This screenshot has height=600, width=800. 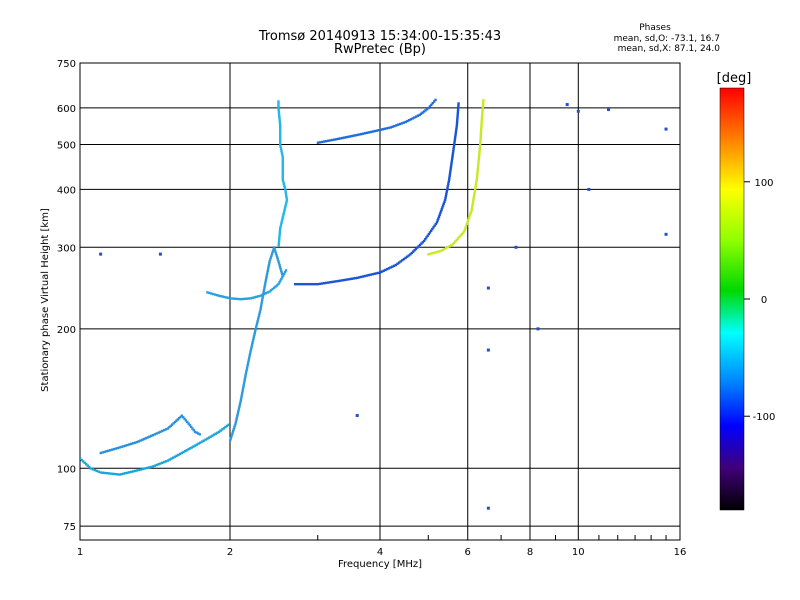 I want to click on y-axis-label: Stationary phase Virtual Height [km], so click(x=45, y=300).